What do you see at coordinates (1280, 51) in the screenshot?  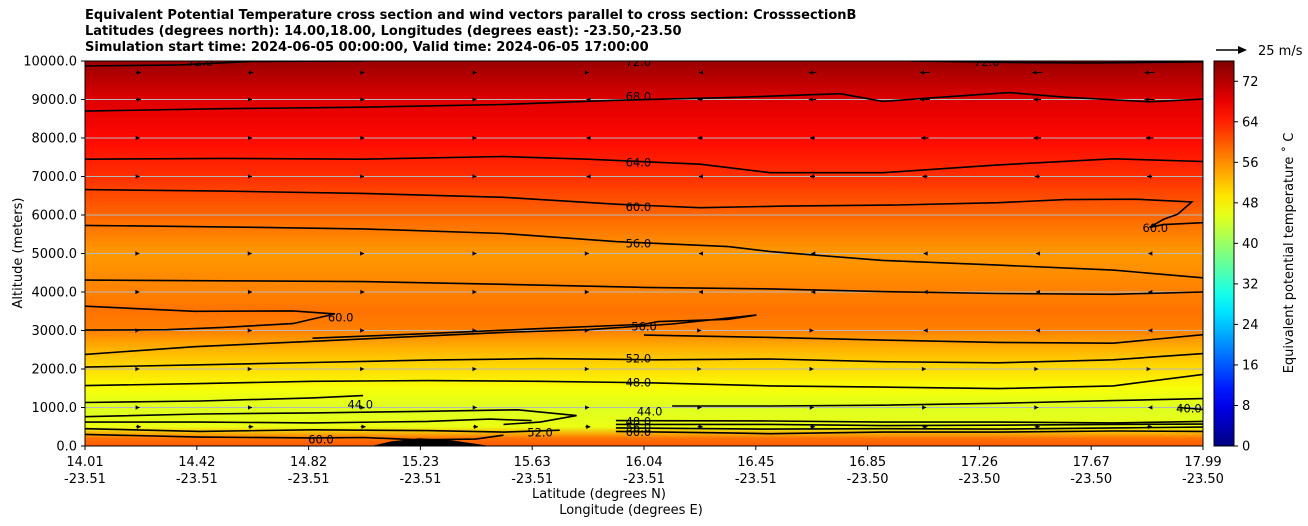 I see `quiver-key-label: 25 m/s` at bounding box center [1280, 51].